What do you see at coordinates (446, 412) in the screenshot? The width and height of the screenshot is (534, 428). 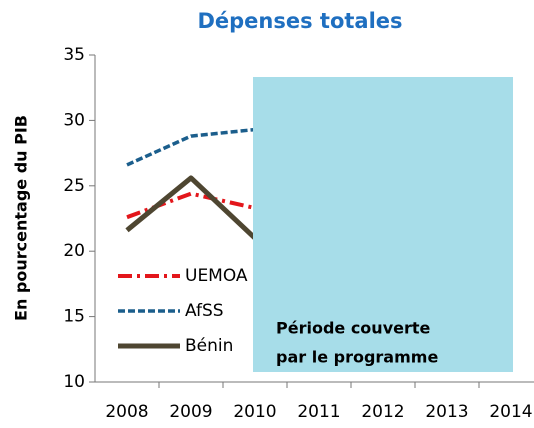 I see `x-tick-label: 2013` at bounding box center [446, 412].